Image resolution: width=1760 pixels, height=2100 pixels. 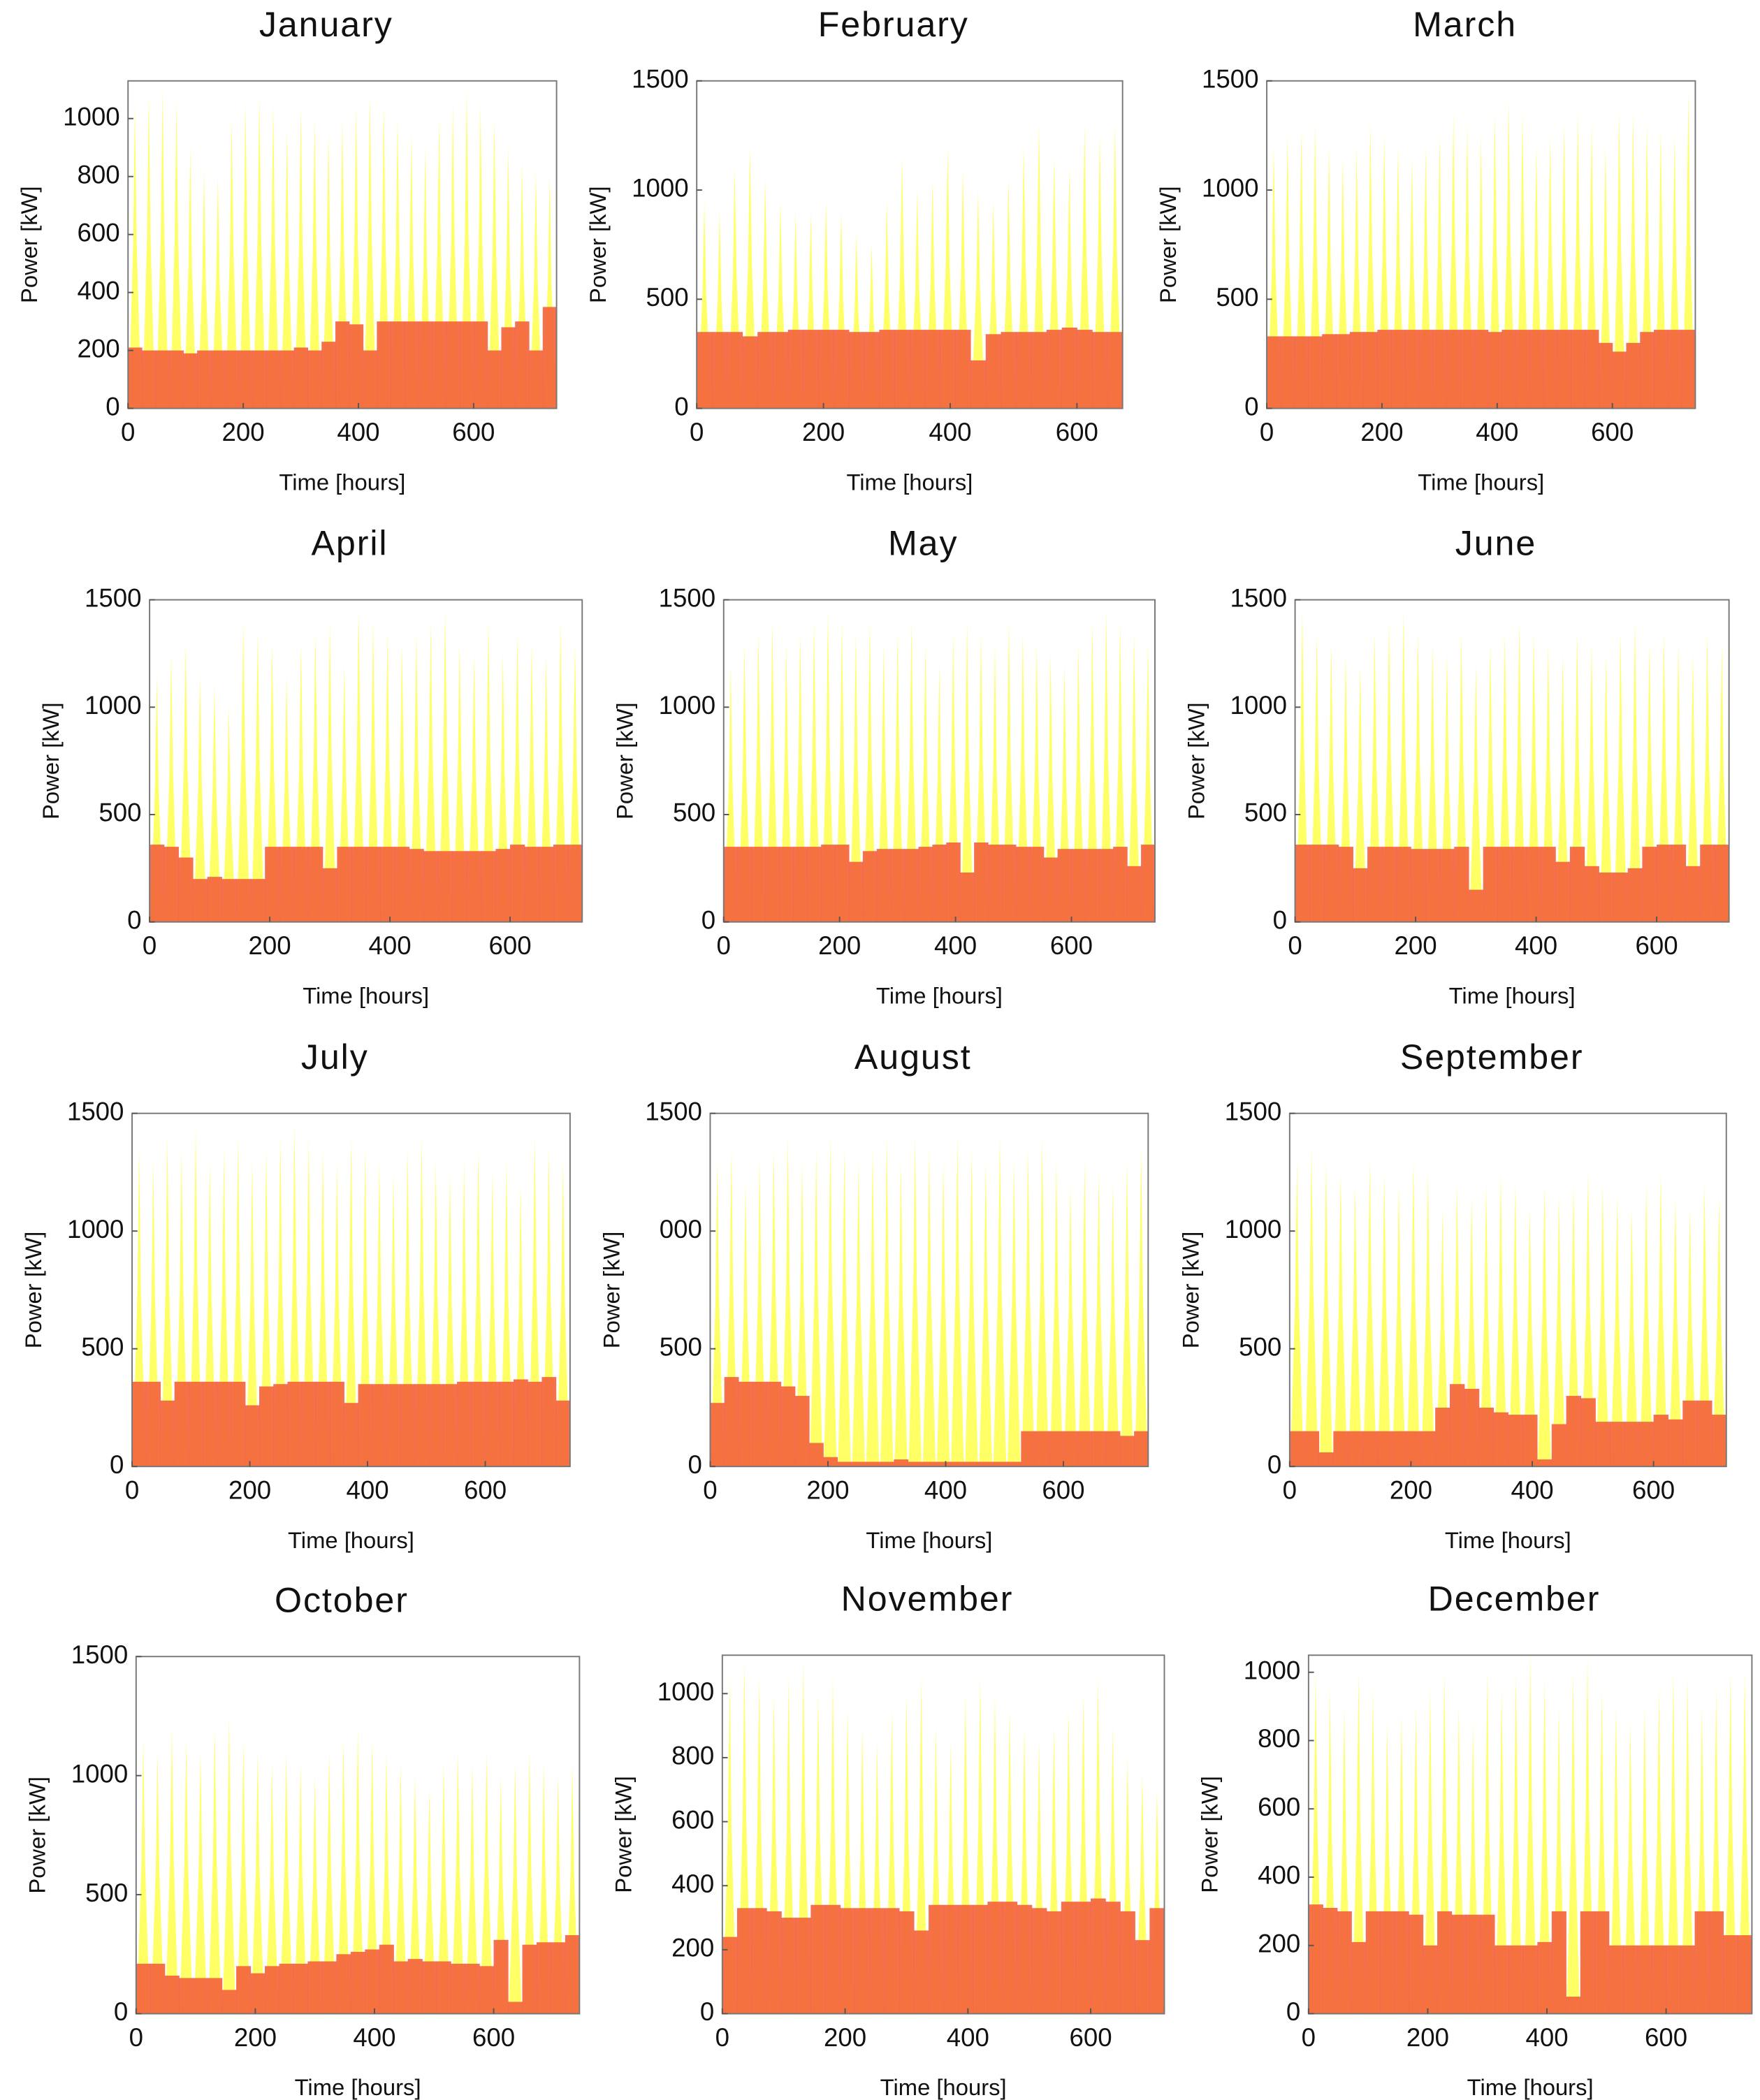 I want to click on x-tick-label: 600, so click(x=1666, y=2037).